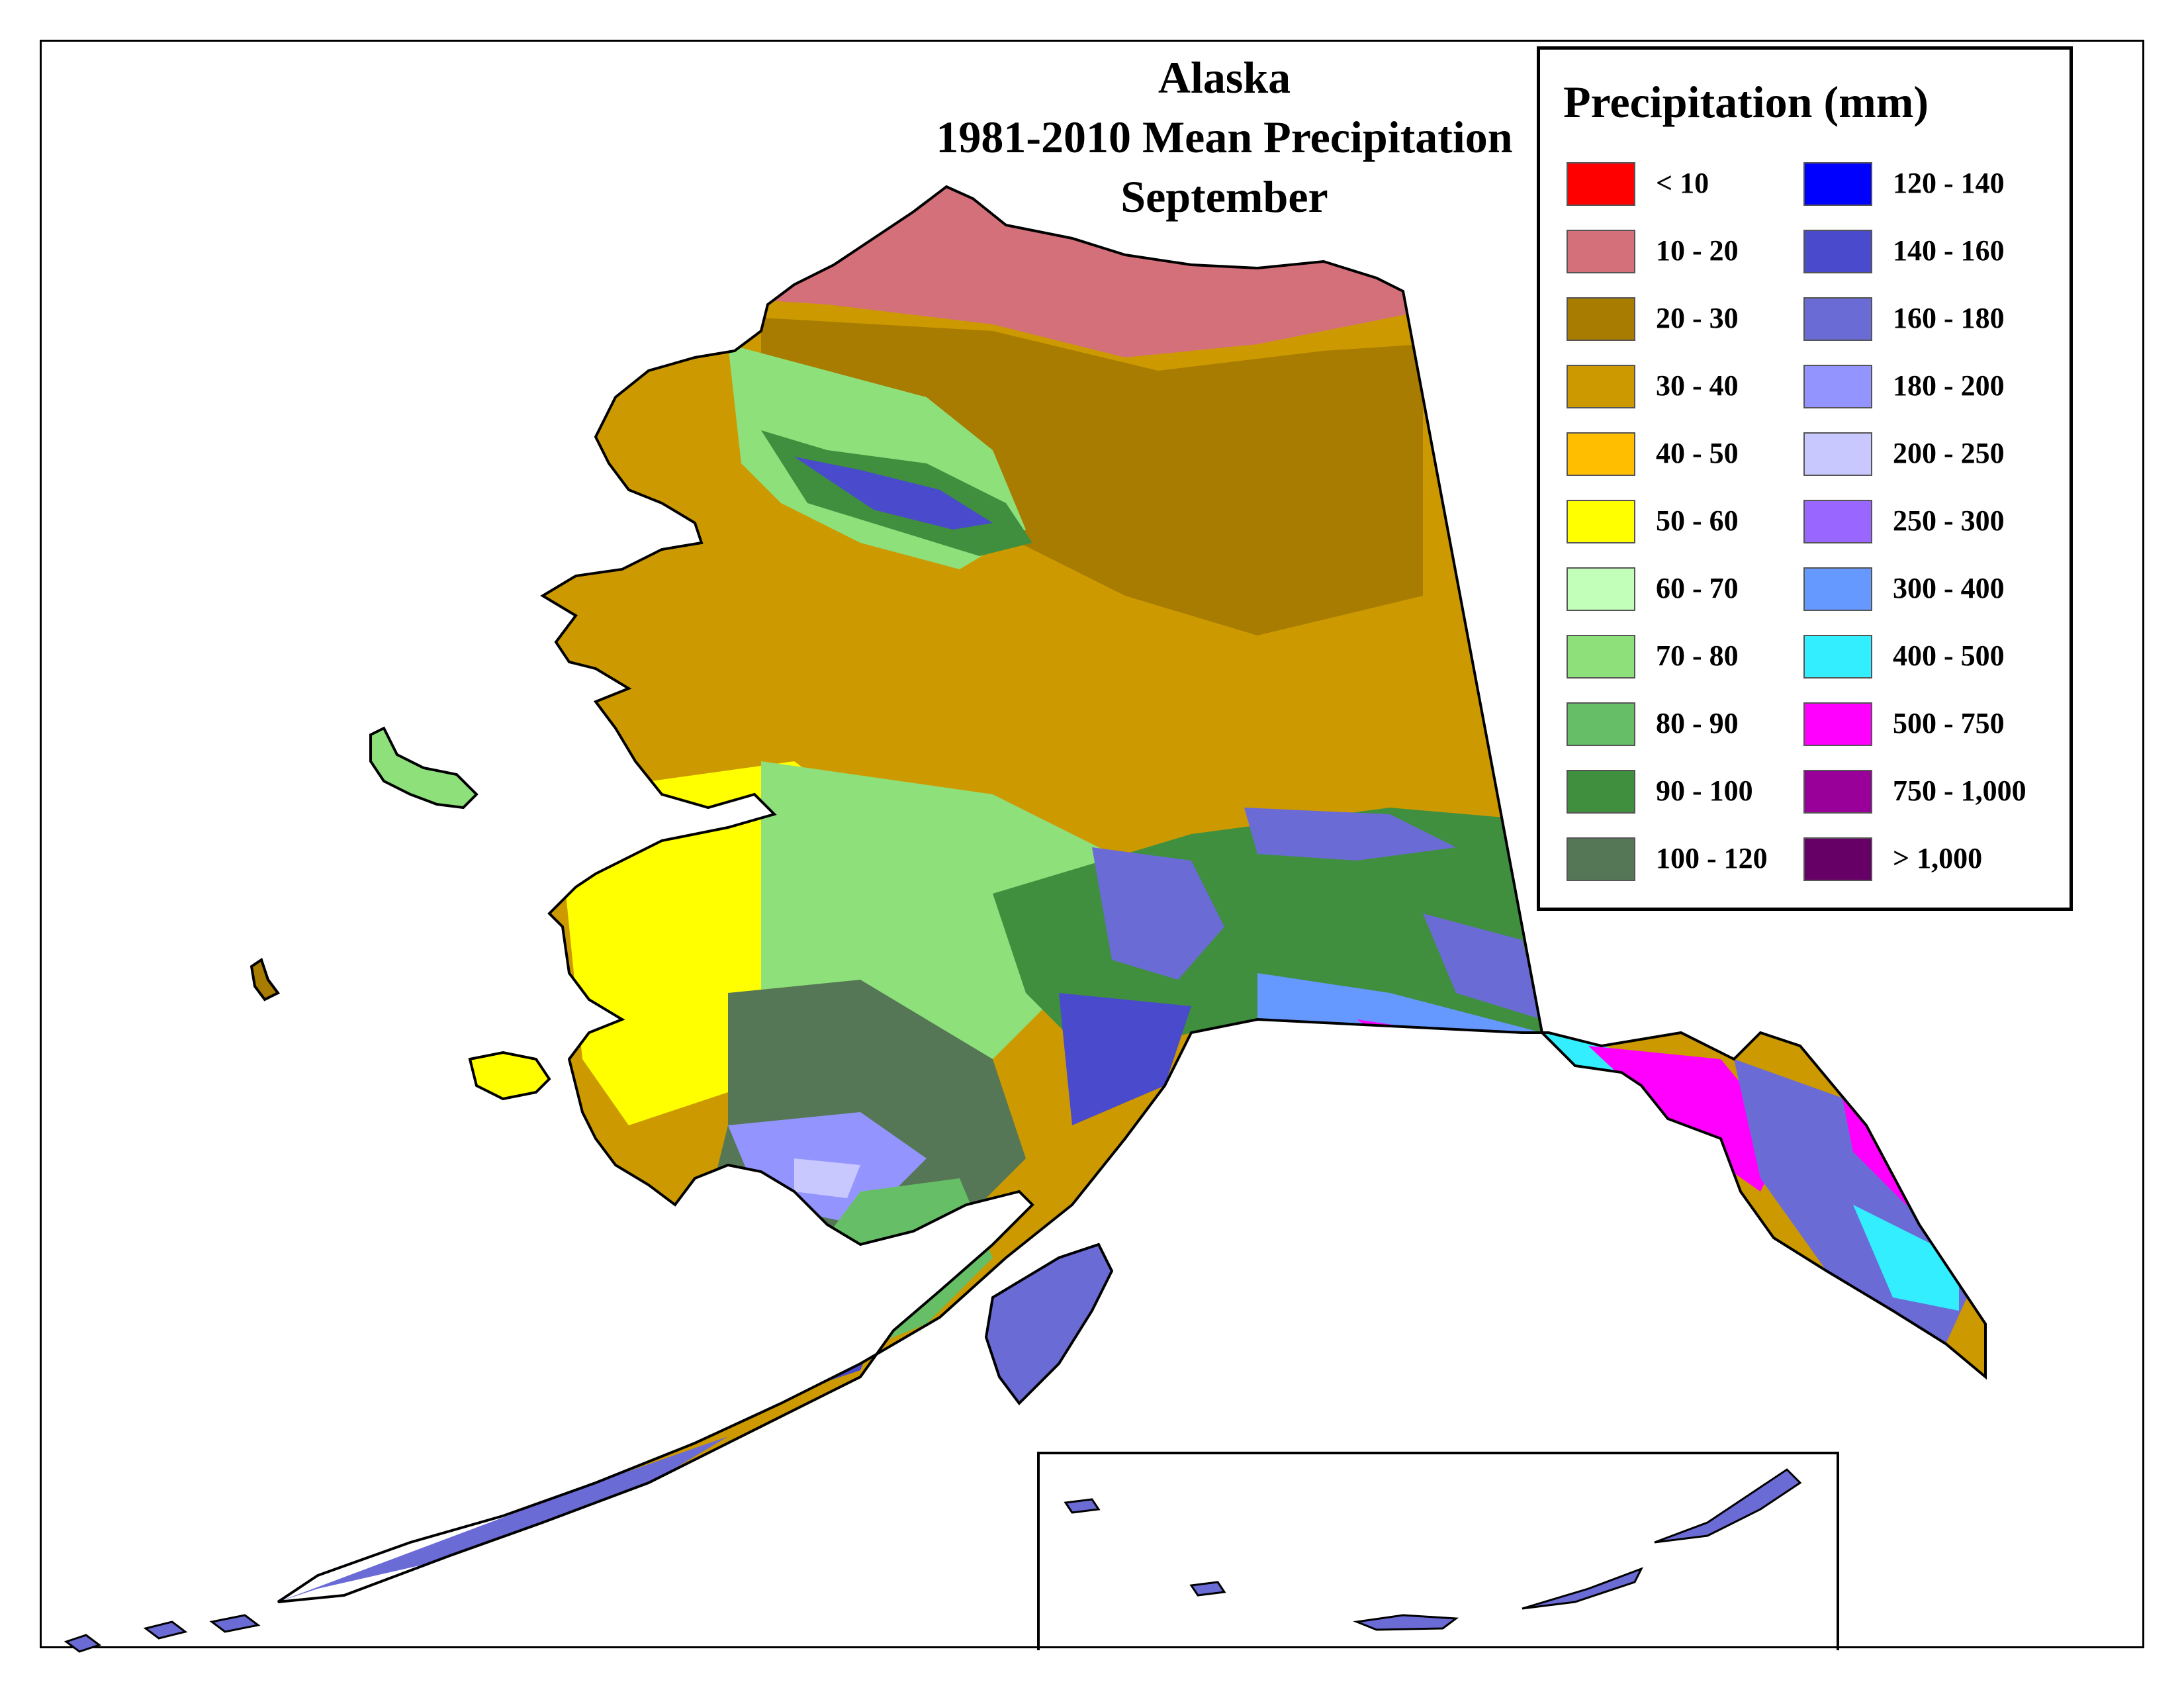 The width and height of the screenshot is (2184, 1688). I want to click on legend-label: 50 - 60, so click(1698, 520).